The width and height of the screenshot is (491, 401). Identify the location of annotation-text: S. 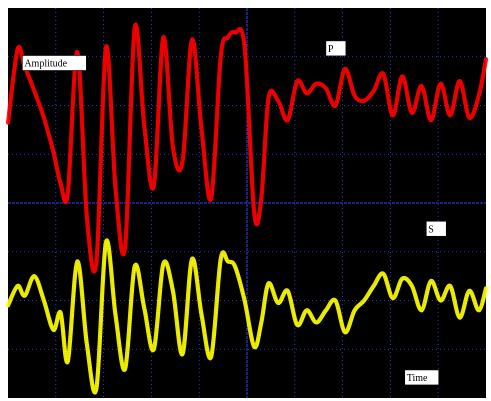
(431, 229).